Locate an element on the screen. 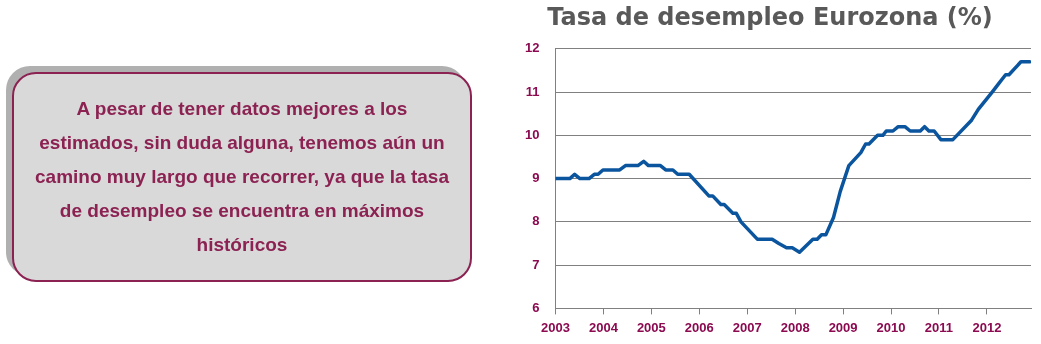  x-tick-label: 2010 is located at coordinates (891, 327).